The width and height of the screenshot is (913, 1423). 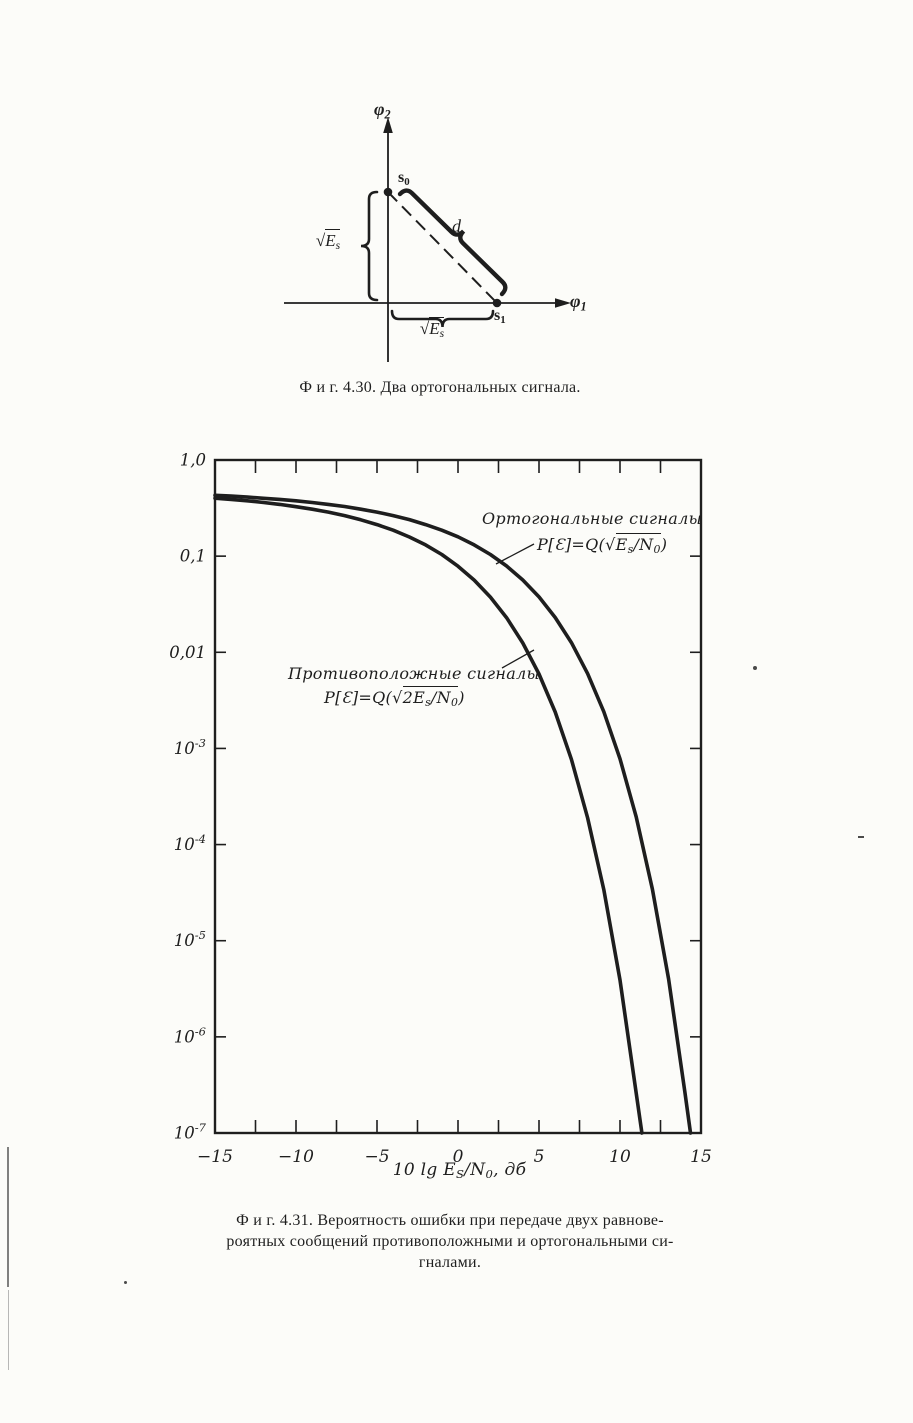 What do you see at coordinates (440, 387) in the screenshot?
I see `figure-430-caption: Ф и г. 4.30. Два ортогональных сигнала.` at bounding box center [440, 387].